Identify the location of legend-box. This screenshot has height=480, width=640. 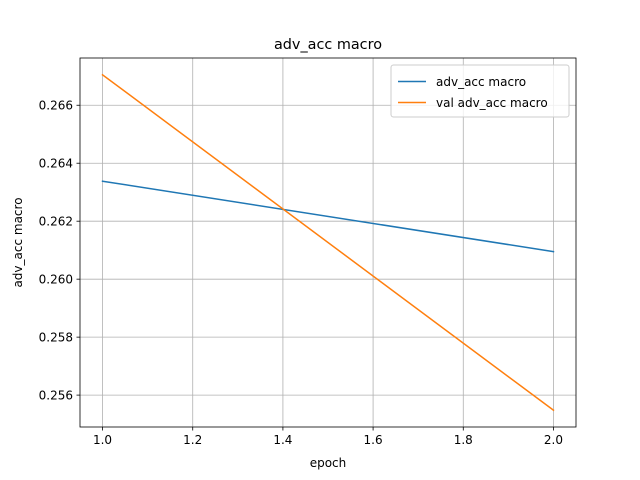
(480, 91).